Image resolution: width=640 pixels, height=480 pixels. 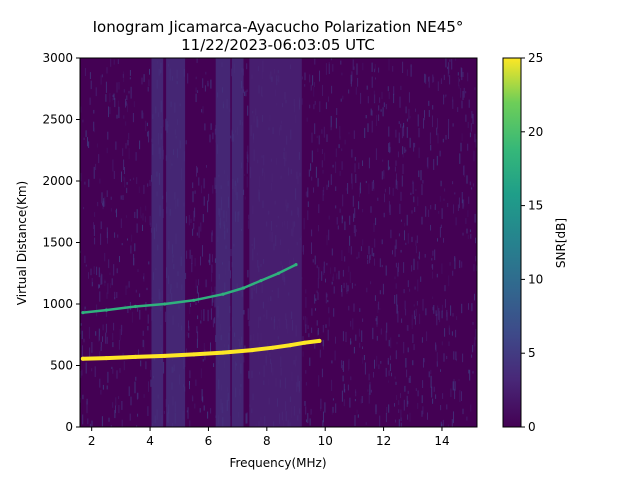 I want to click on y-tick-label: 2000, so click(x=57, y=181).